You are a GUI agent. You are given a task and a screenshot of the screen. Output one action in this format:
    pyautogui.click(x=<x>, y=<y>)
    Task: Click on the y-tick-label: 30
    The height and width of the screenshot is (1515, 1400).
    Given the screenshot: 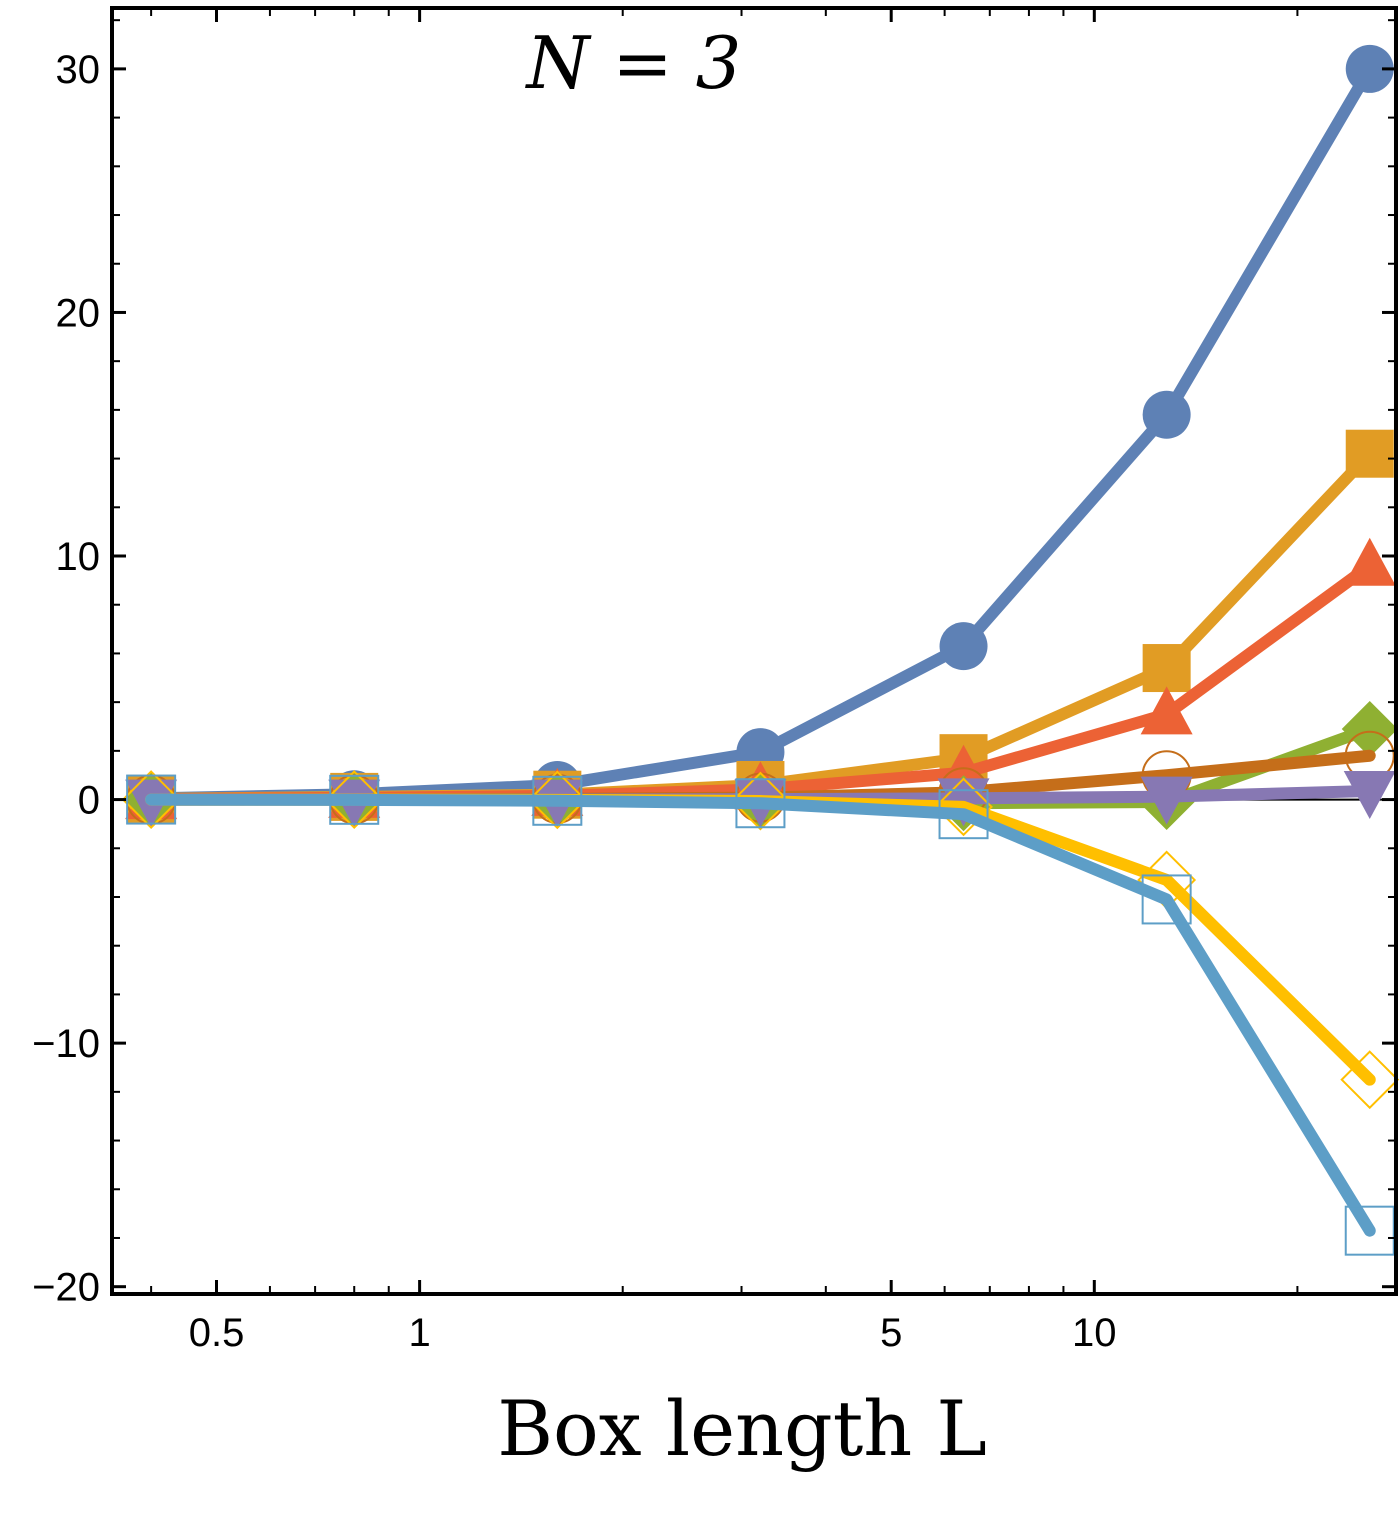 What is the action you would take?
    pyautogui.click(x=78, y=70)
    